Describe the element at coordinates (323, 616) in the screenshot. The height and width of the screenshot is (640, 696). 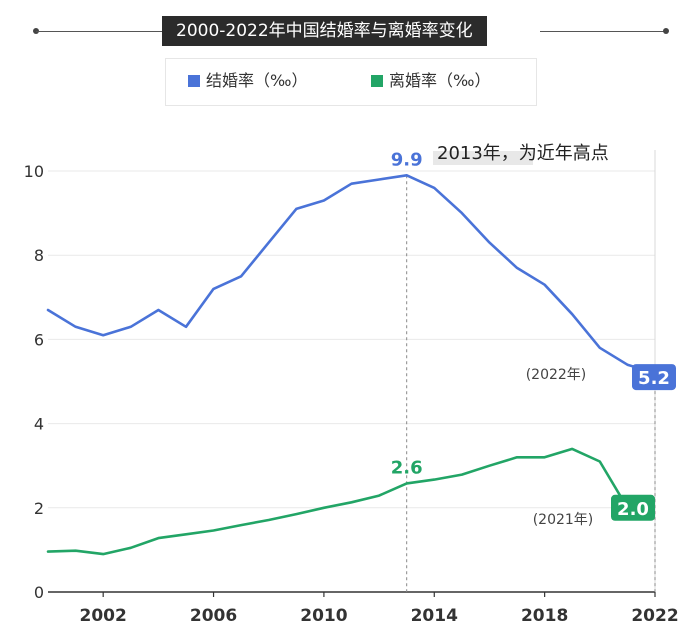
I see `x-tick-label: 2010` at that location.